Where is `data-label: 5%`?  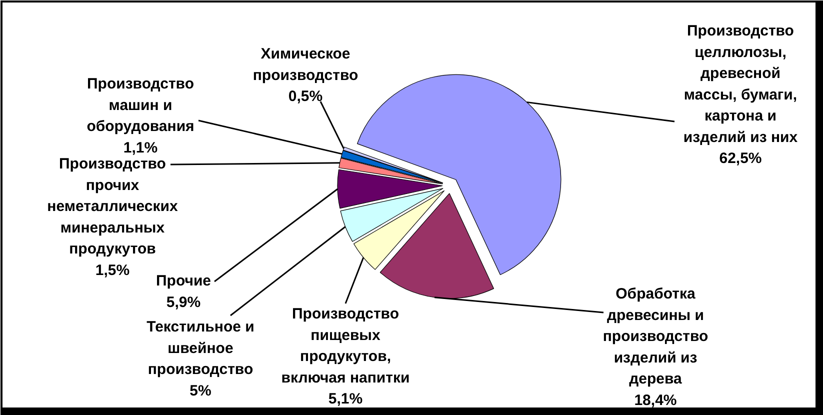
data-label: 5% is located at coordinates (201, 391).